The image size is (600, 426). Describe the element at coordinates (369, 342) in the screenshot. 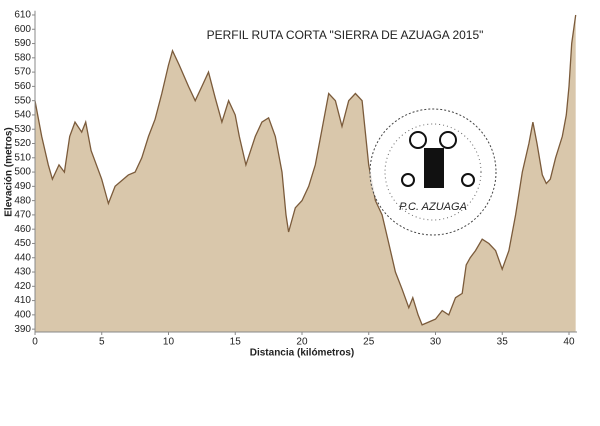

I see `x-tick-label: 25` at that location.